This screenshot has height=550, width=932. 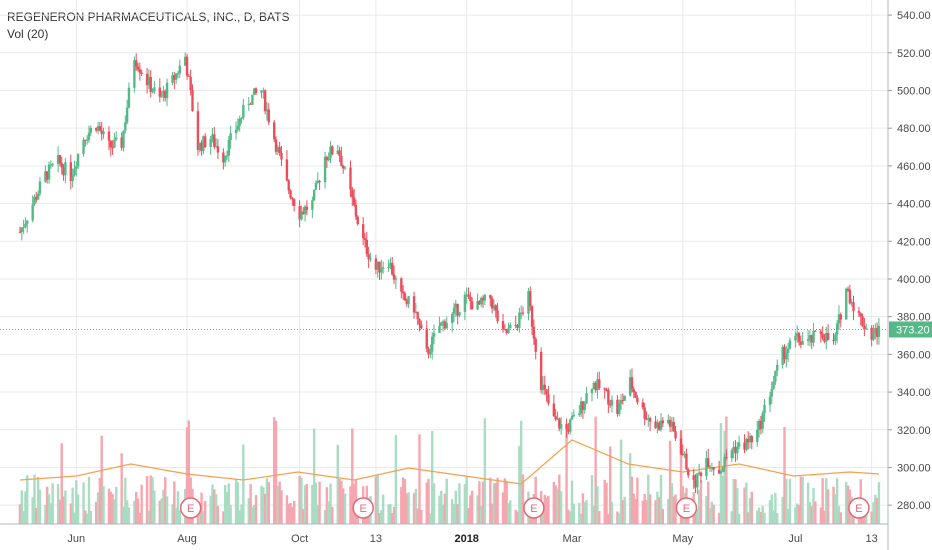 What do you see at coordinates (444, 534) in the screenshot?
I see `time-axis: Jun Aug Oct 13 2018 Mar May Jul 13` at bounding box center [444, 534].